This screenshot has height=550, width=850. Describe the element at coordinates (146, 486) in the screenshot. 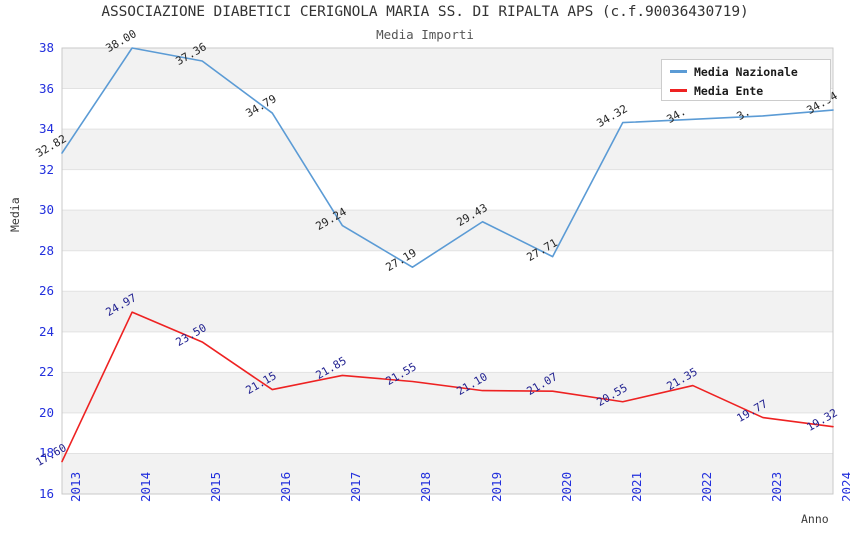

I see `x-axis-tick: 2014` at that location.